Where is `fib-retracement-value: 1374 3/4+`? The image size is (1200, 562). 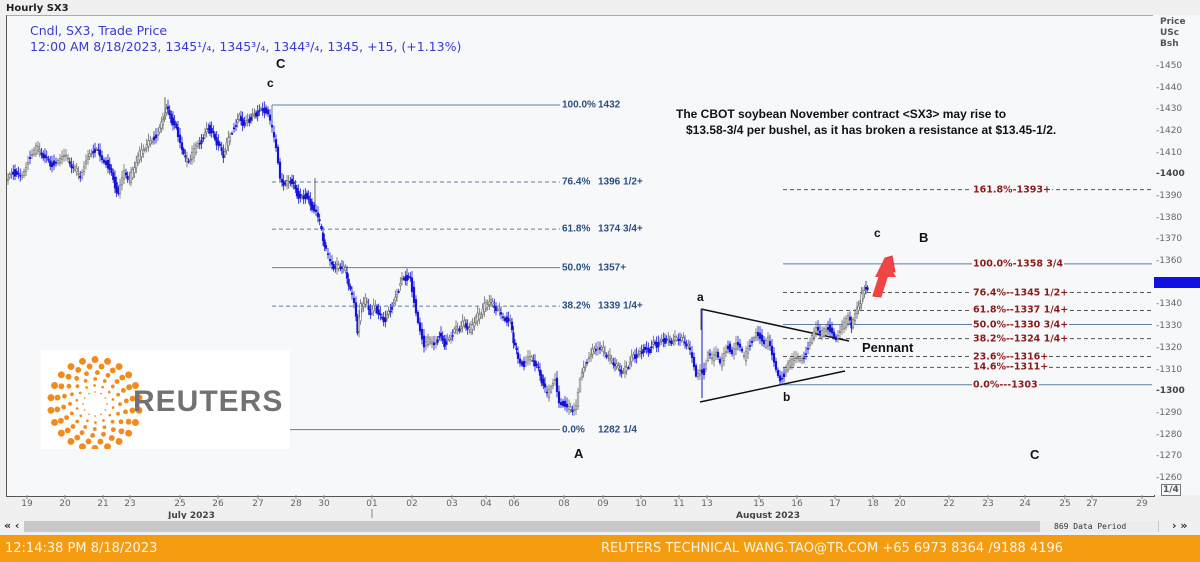 fib-retracement-value: 1374 3/4+ is located at coordinates (620, 229).